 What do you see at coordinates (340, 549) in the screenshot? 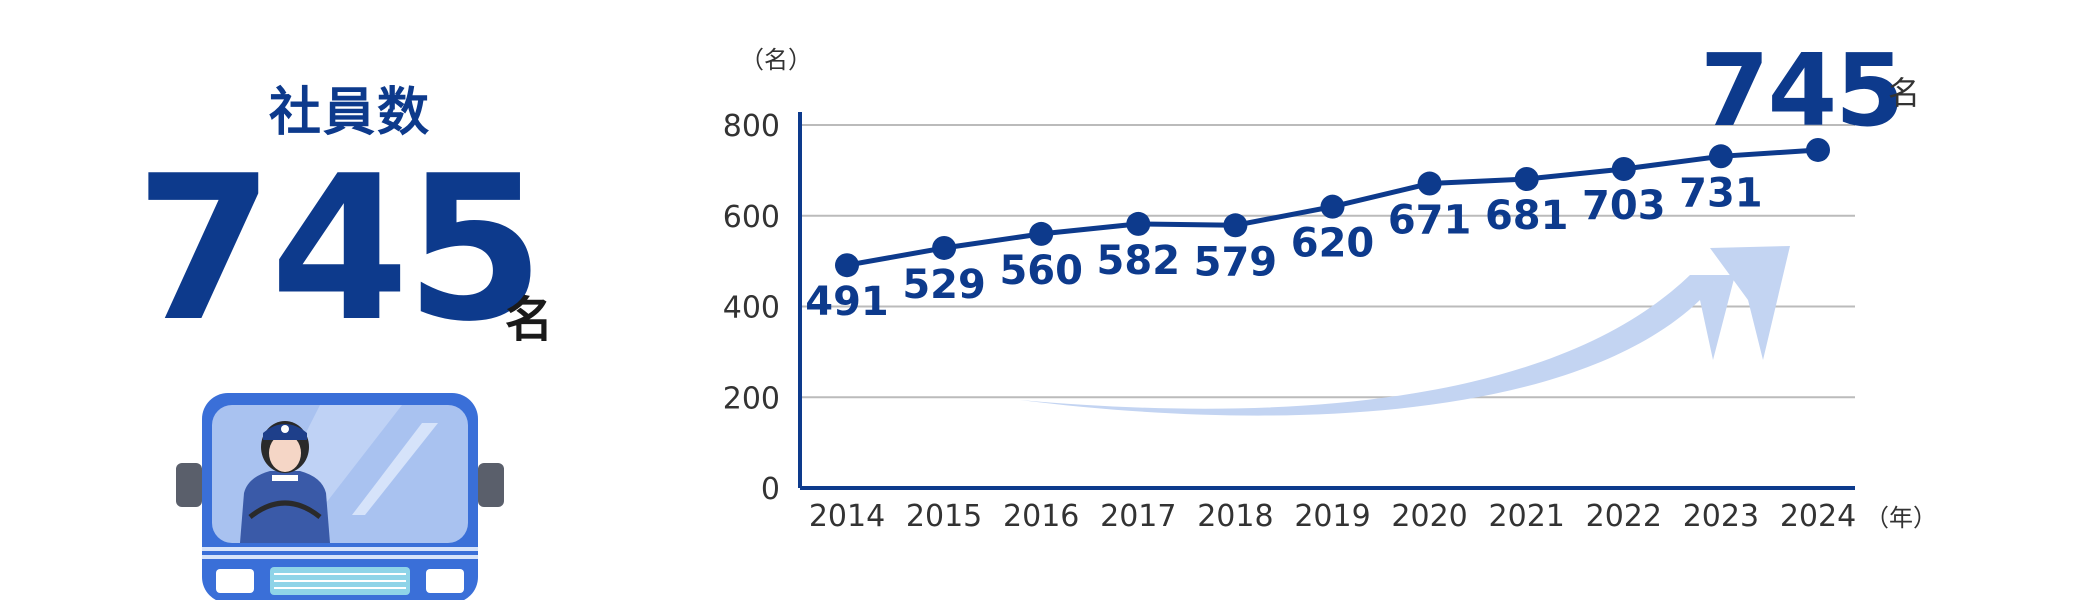
I see `bus-stripe` at bounding box center [340, 549].